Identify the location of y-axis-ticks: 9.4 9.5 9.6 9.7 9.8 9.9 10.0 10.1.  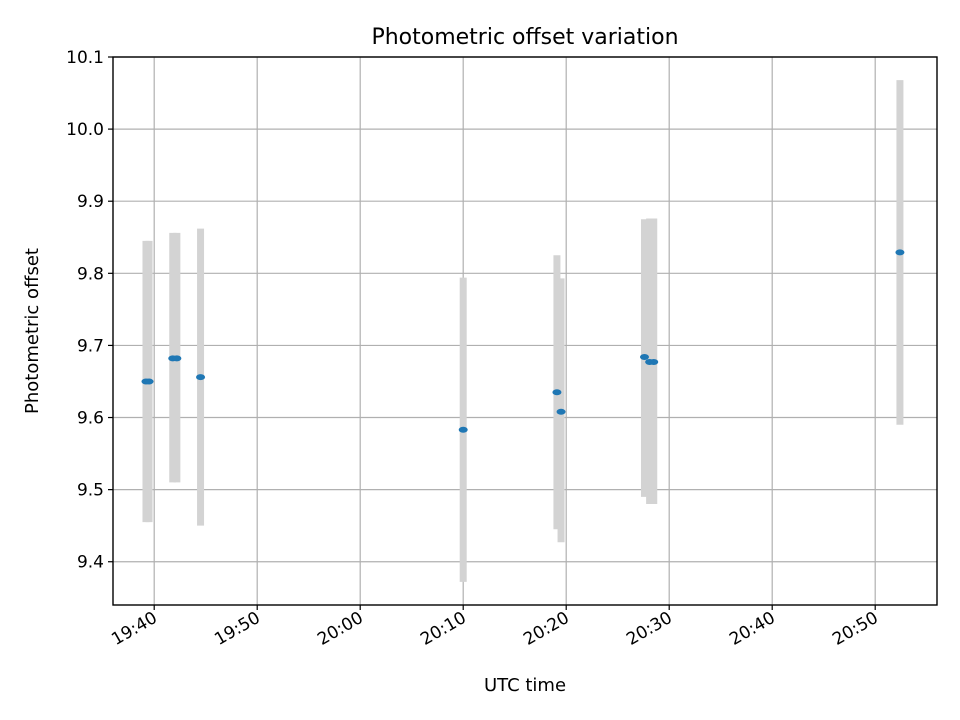
(89, 310).